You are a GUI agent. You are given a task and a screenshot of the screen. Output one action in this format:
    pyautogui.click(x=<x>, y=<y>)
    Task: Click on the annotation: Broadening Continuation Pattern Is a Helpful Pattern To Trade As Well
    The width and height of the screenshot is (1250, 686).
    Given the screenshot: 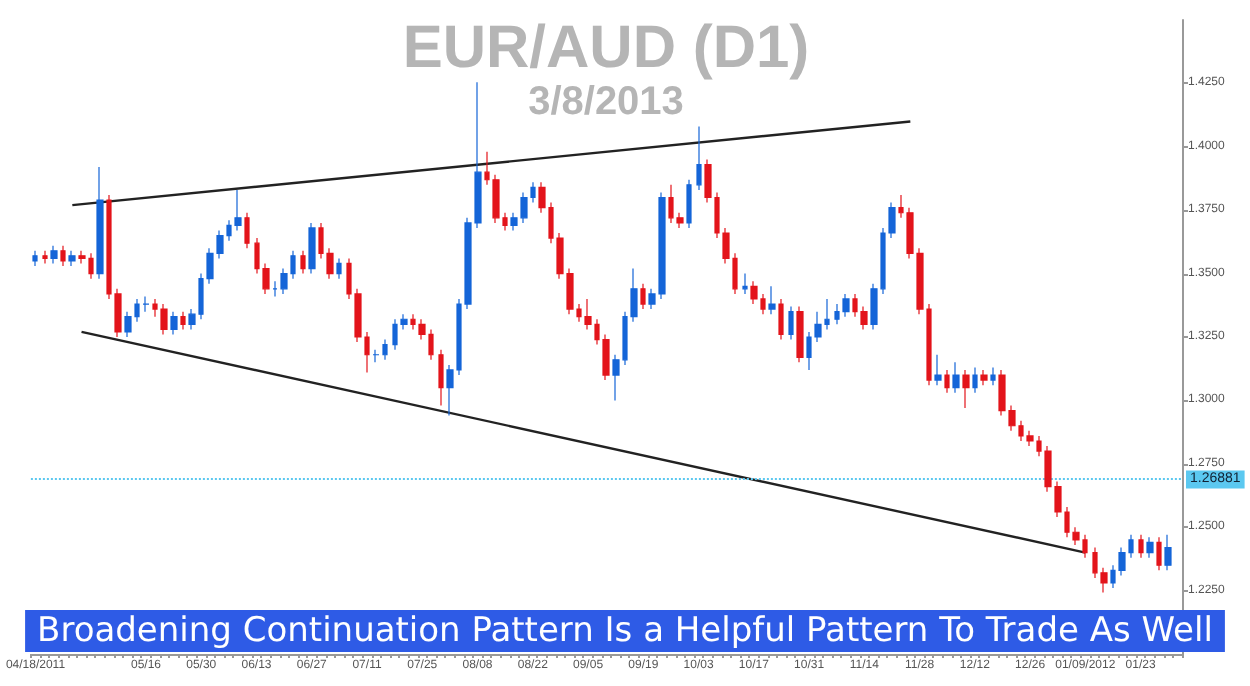 What is the action you would take?
    pyautogui.click(x=625, y=631)
    